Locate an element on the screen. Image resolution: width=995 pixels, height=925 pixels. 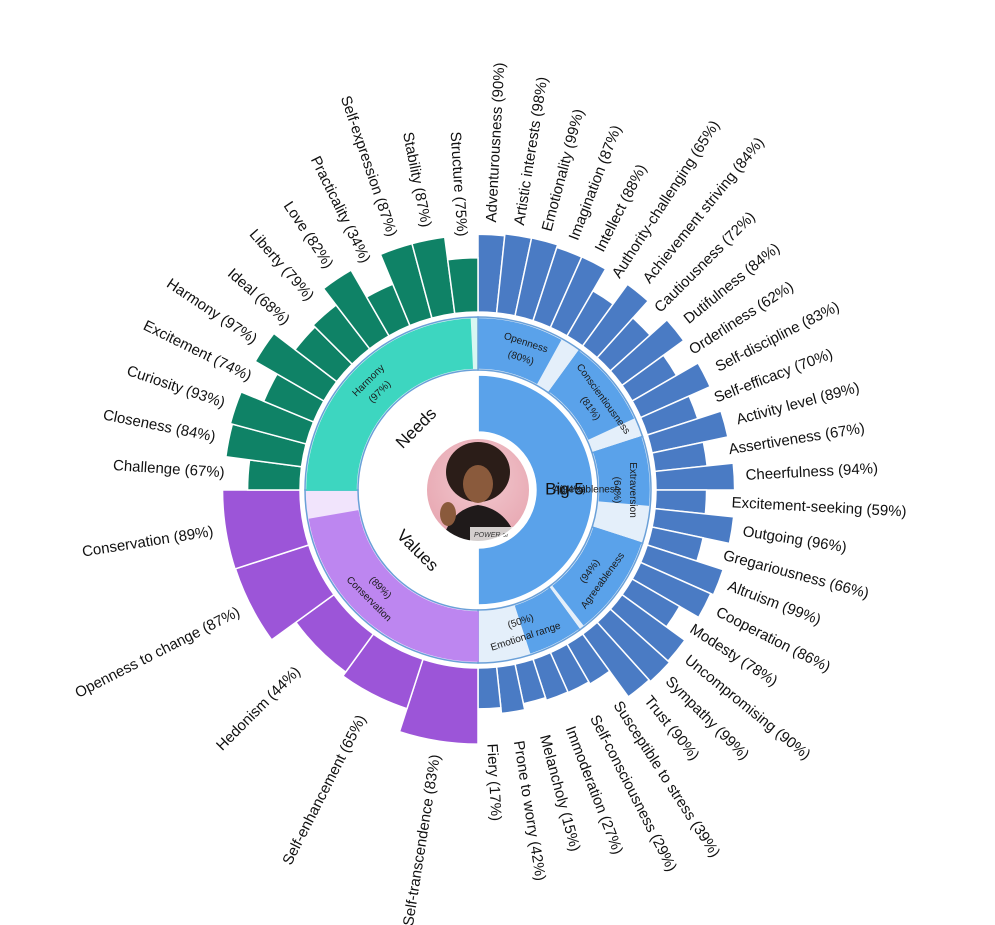
photo-caption: POWER of is located at coordinates (491, 535).